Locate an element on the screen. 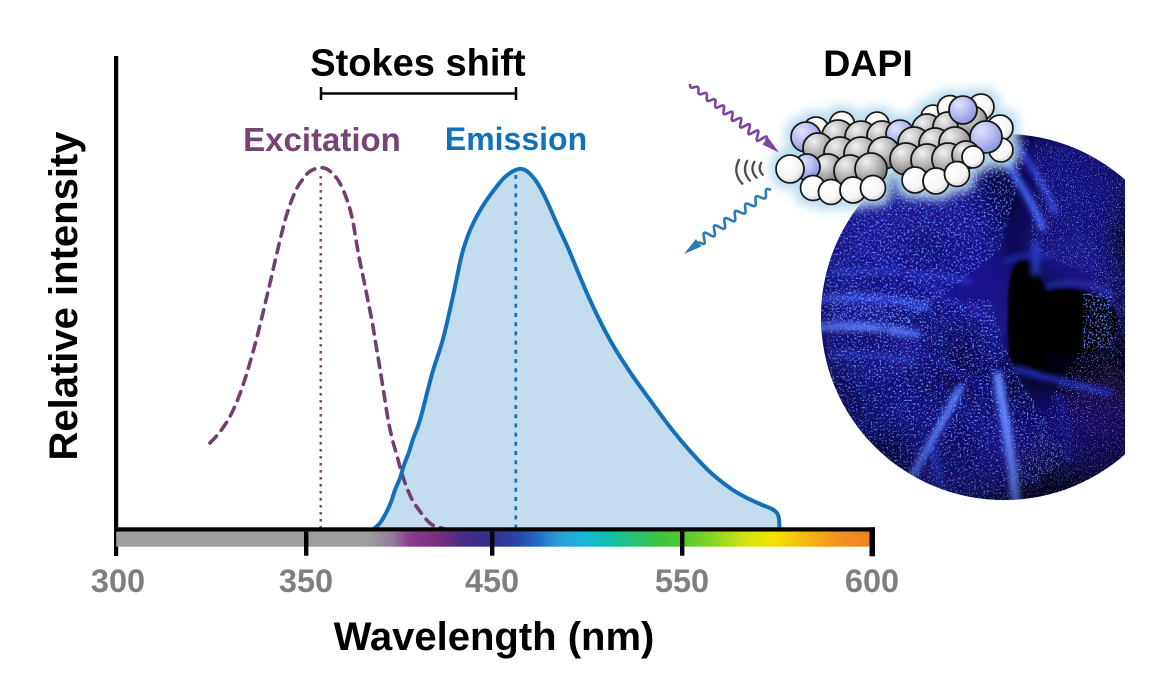 This screenshot has width=1170, height=684. svg-text: 600 is located at coordinates (872, 581).